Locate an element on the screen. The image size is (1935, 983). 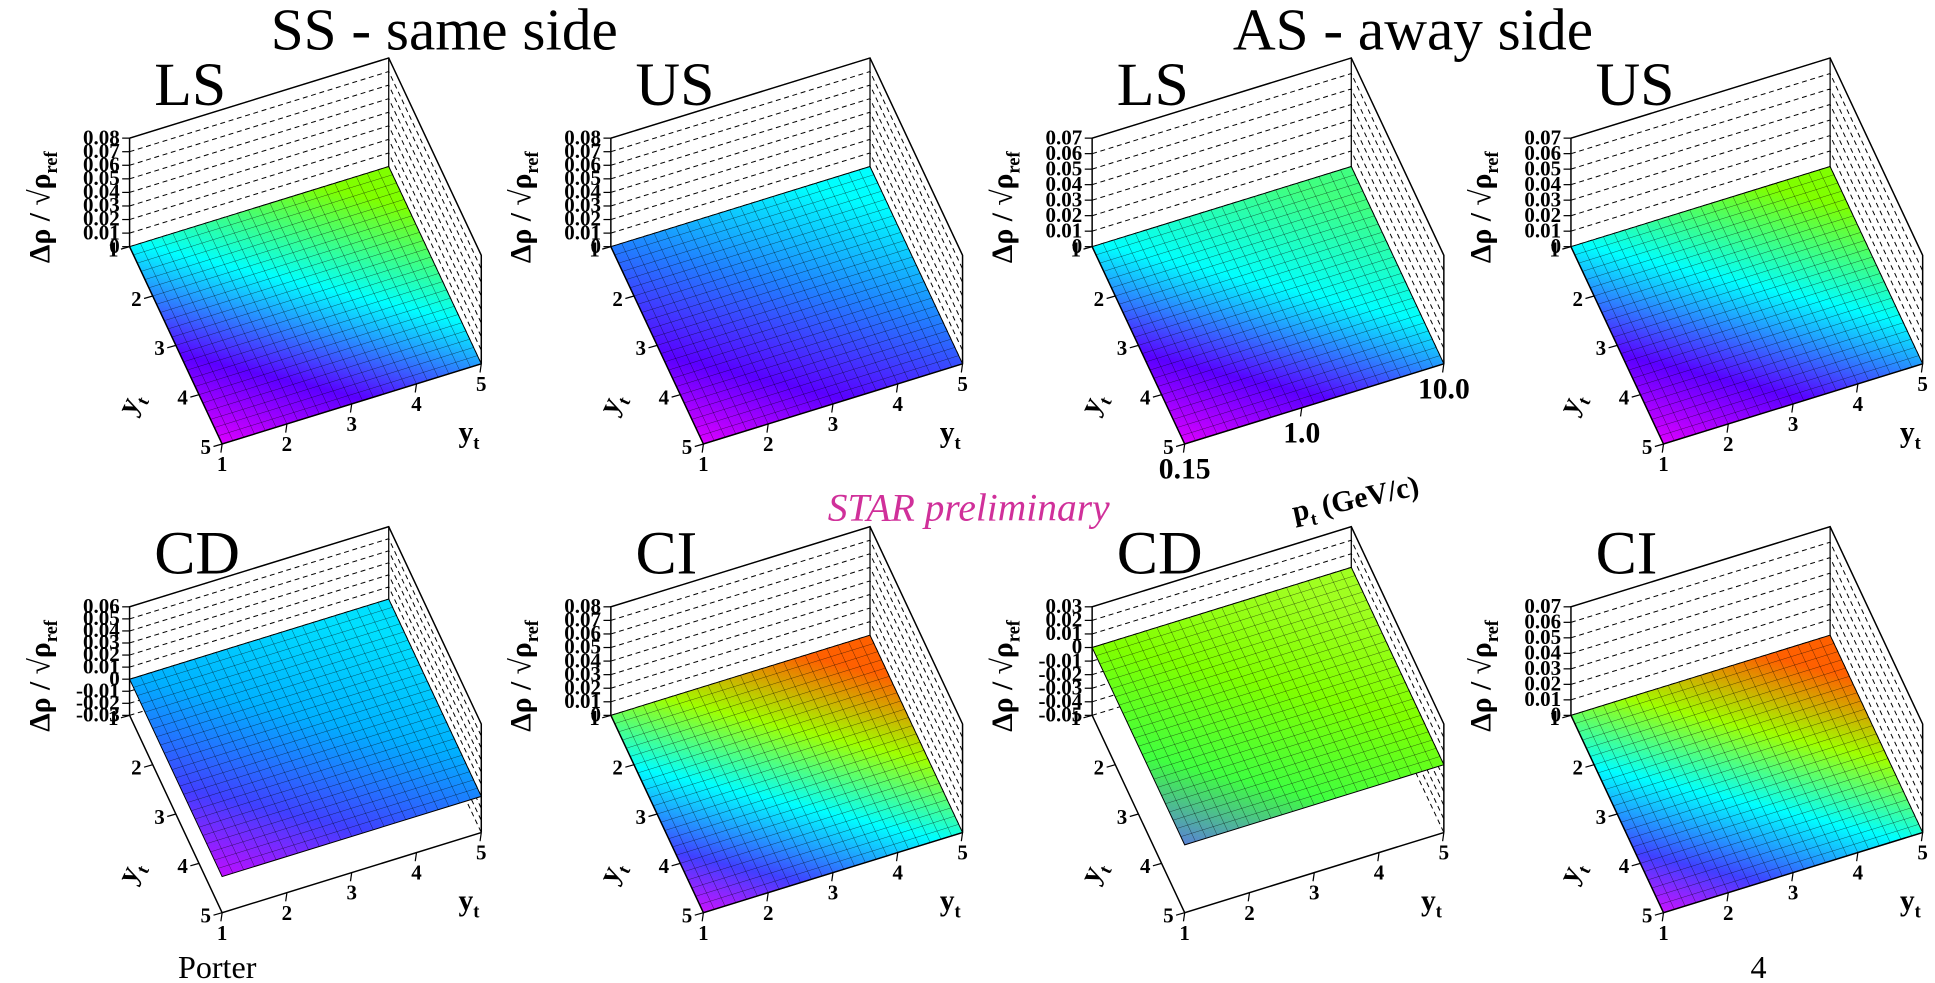
x-axis-label: yt is located at coordinates (469, 903).